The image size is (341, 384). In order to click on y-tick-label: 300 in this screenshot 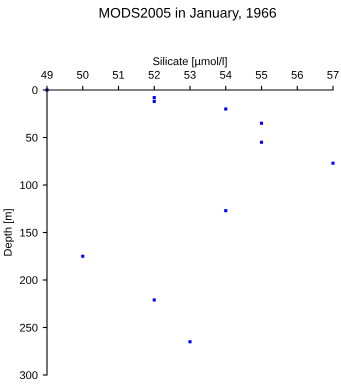, I will do `click(29, 375)`.